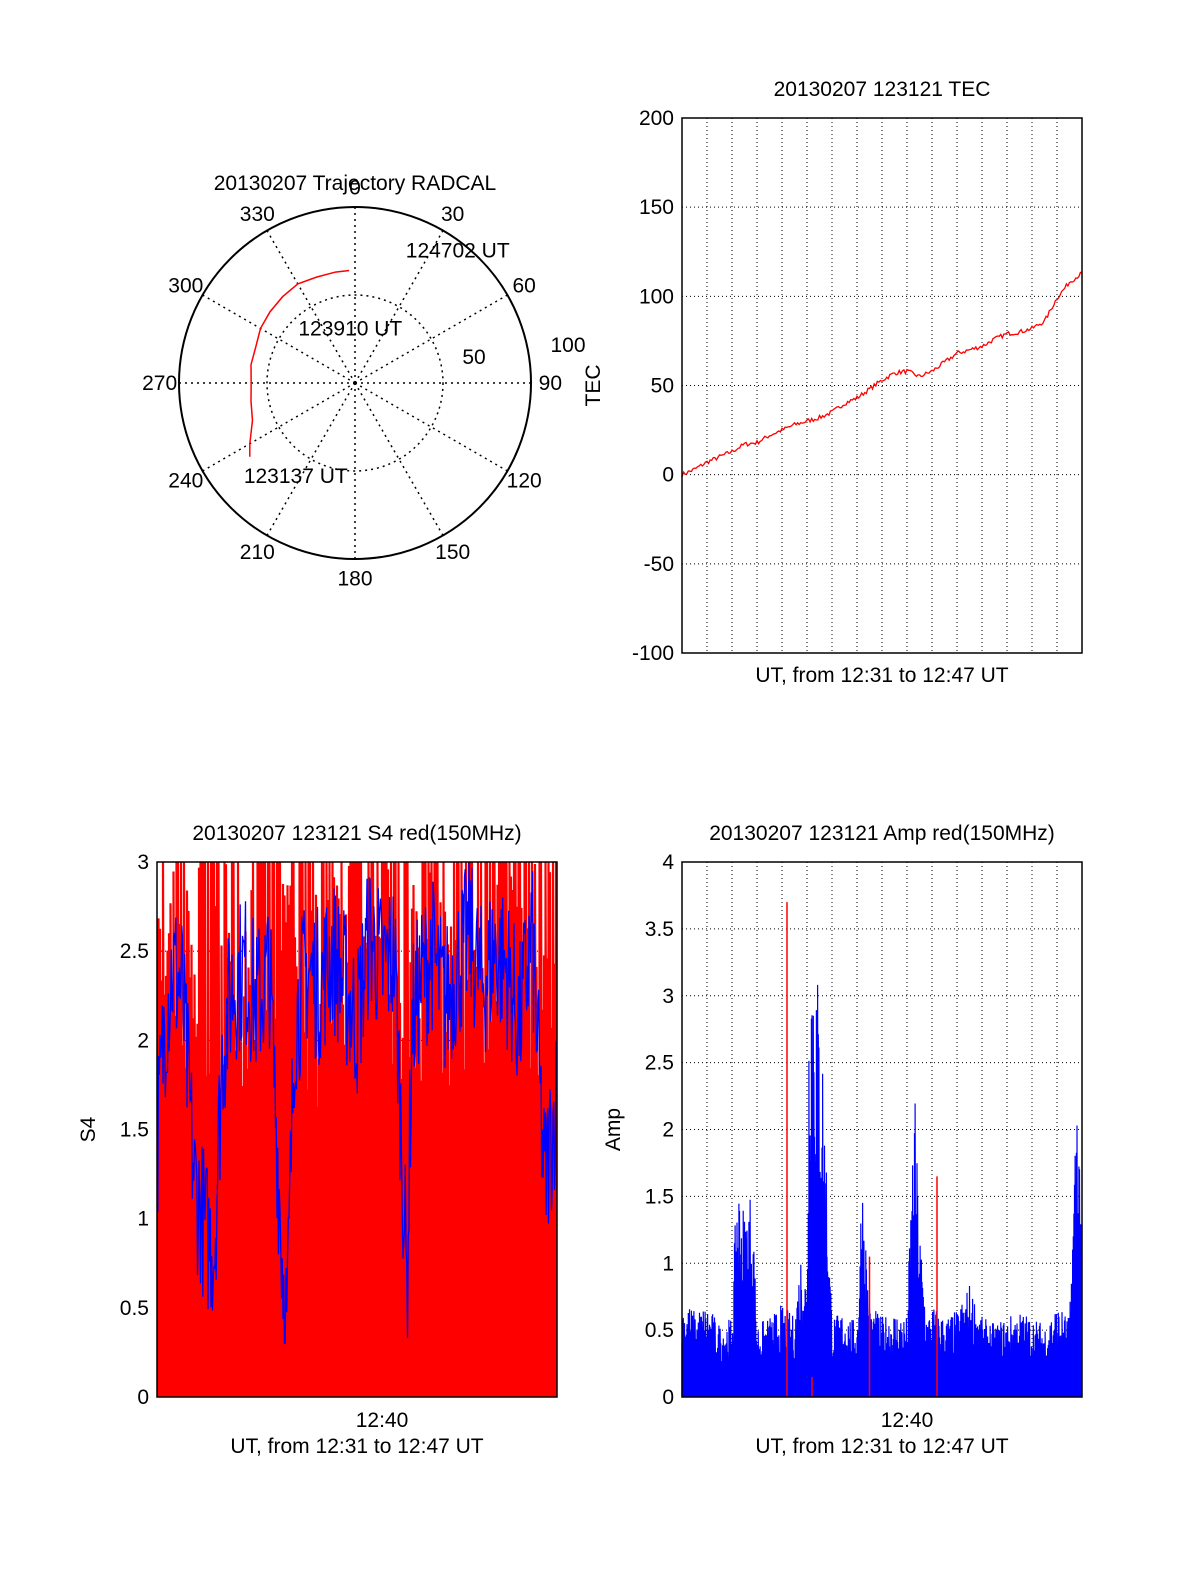 Image resolution: width=1200 pixels, height=1575 pixels. What do you see at coordinates (668, 862) in the screenshot?
I see `y-tick-label: 4` at bounding box center [668, 862].